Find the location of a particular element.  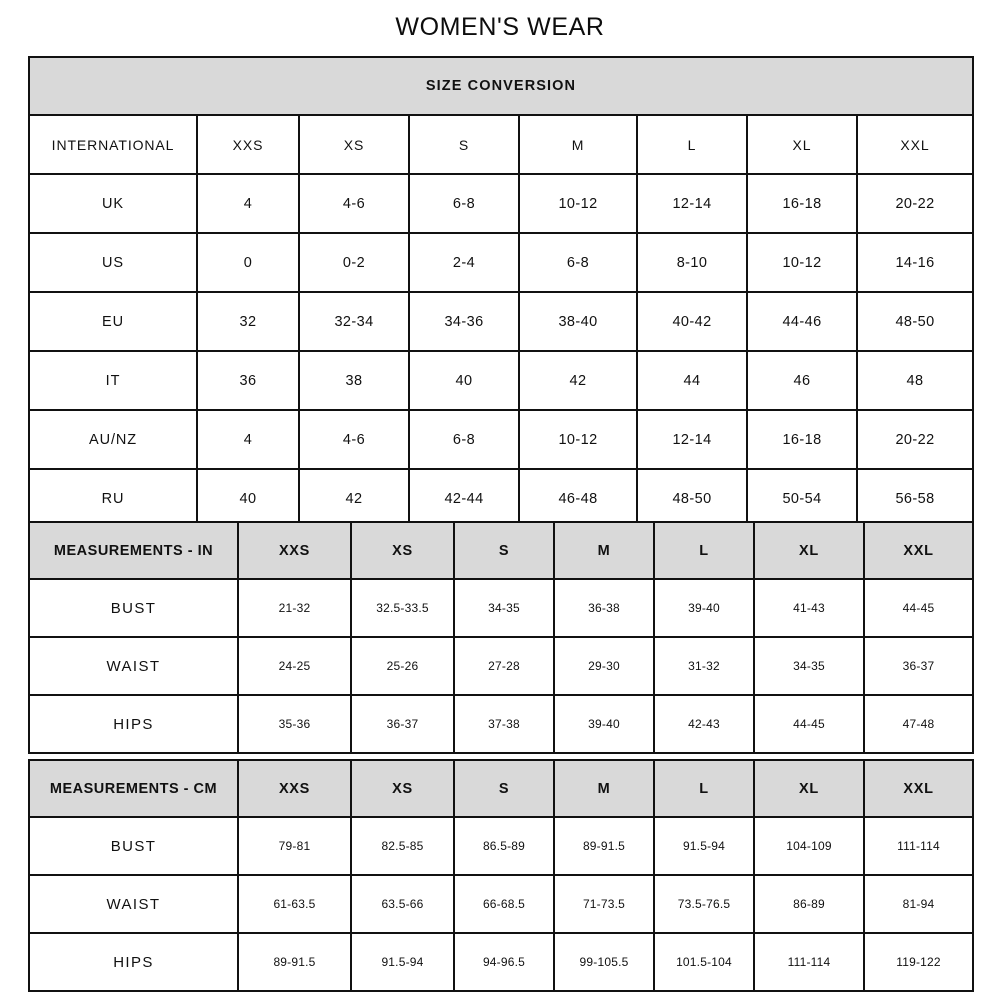

row-label-ru: RU is located at coordinates (113, 498).